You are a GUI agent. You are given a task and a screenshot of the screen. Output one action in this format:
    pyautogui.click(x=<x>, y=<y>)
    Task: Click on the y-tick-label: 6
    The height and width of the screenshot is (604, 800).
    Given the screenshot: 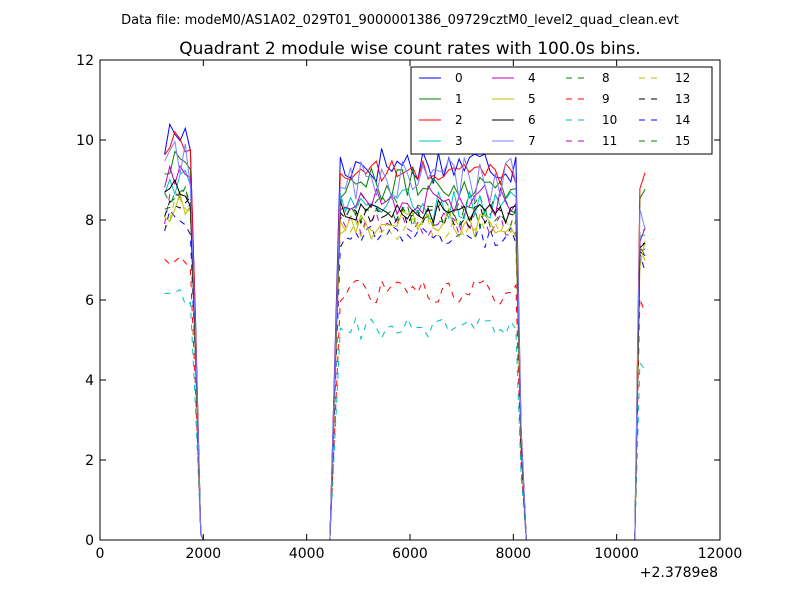 What is the action you would take?
    pyautogui.click(x=89, y=301)
    